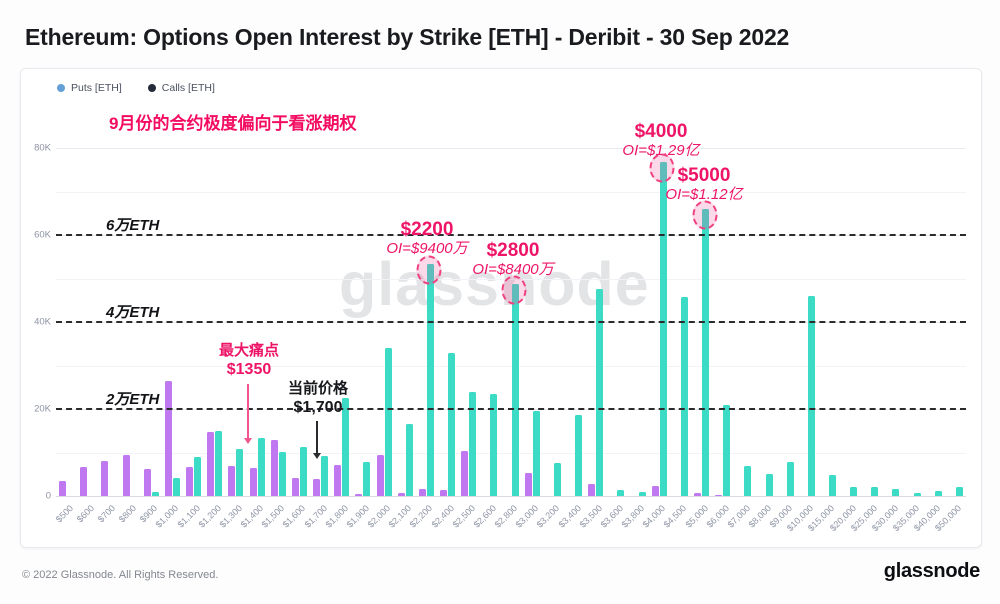  Describe the element at coordinates (611, 516) in the screenshot. I see `x-tick-label: $3,600` at that location.